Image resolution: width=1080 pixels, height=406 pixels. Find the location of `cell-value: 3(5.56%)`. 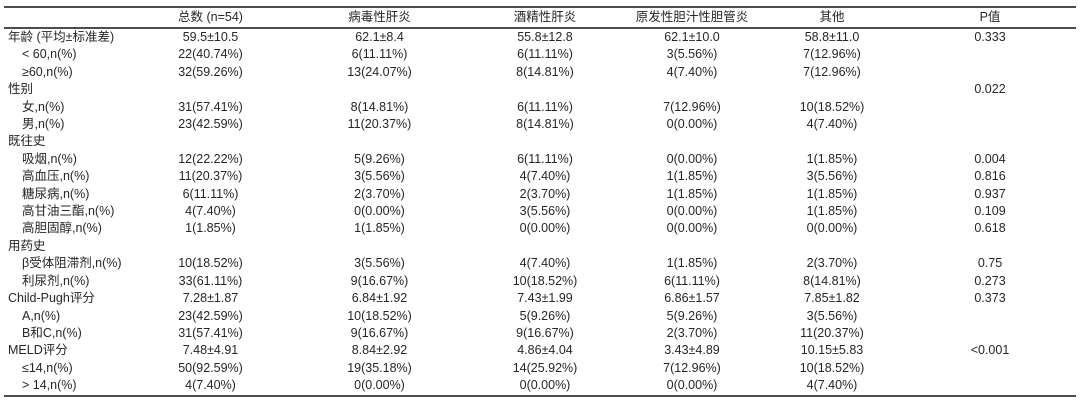

cell-value: 3(5.56%) is located at coordinates (545, 211).